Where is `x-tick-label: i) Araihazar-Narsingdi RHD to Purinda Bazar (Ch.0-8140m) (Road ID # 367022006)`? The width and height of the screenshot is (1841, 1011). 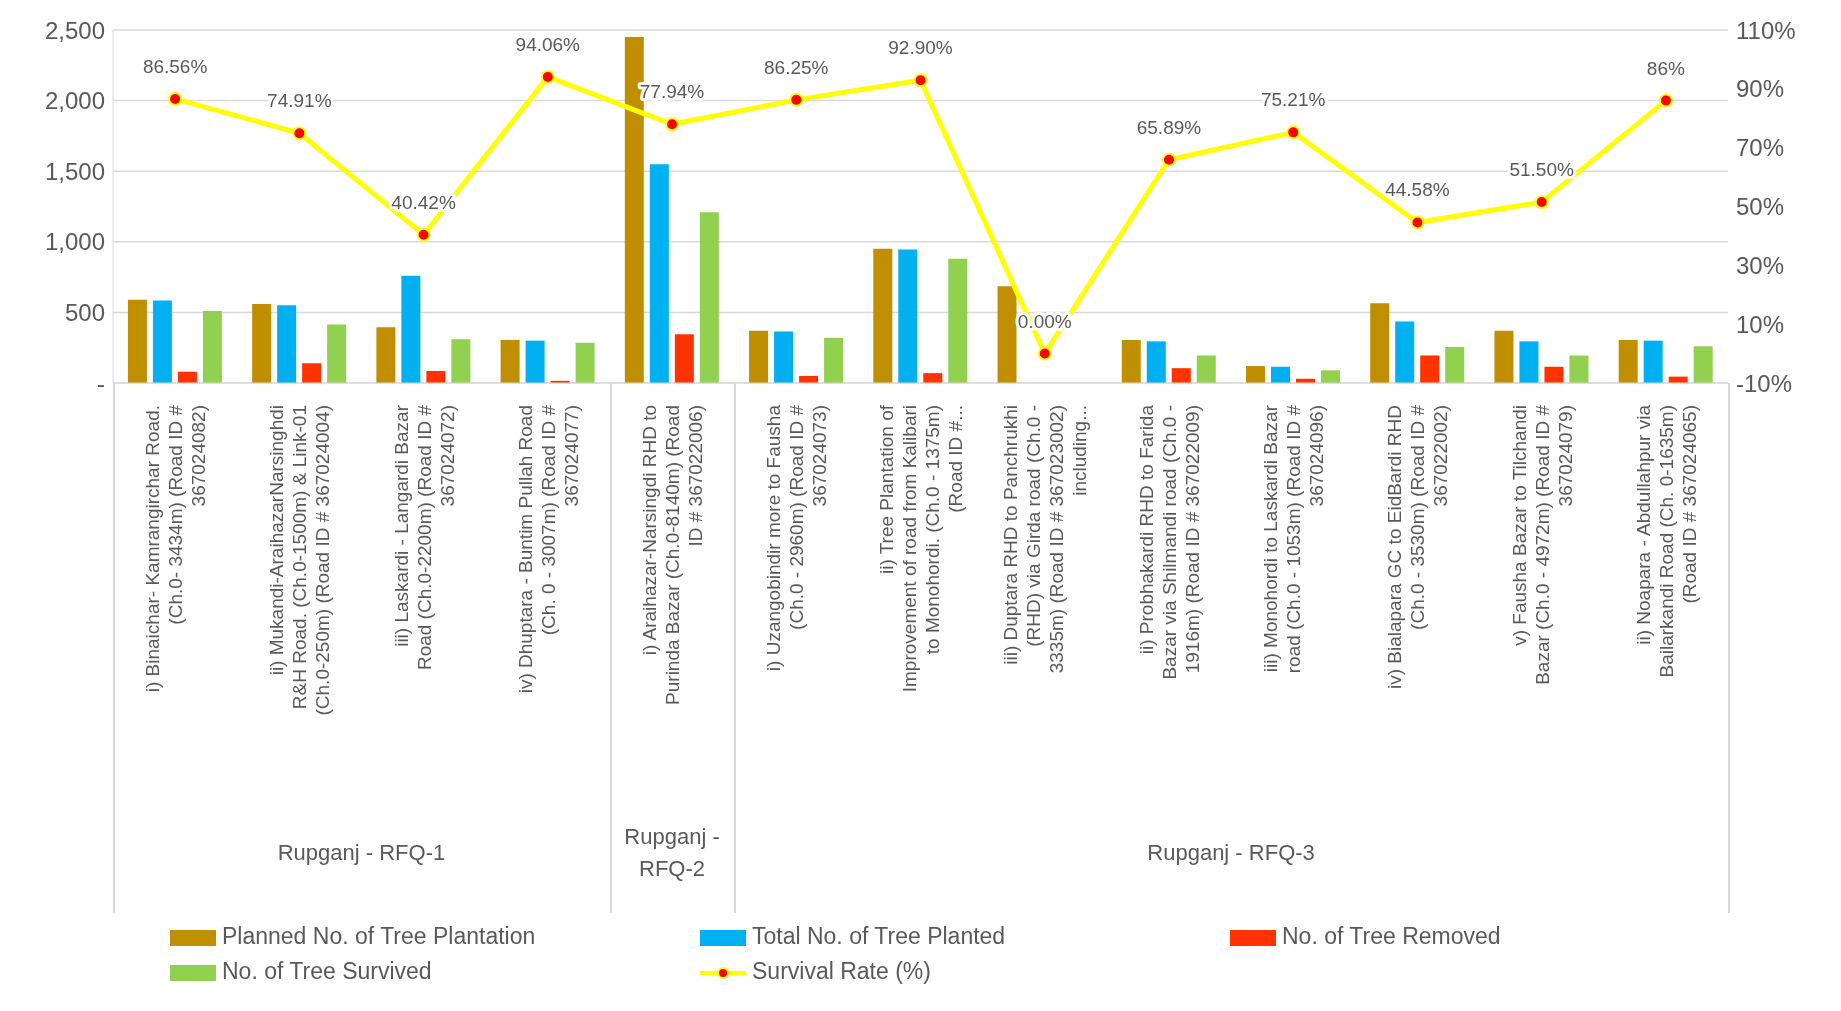
x-tick-label: i) Araihazar-Narsingdi RHD to Purinda Bazar (Ch.0-8140m) (Road ID # 367022006) is located at coordinates (673, 555).